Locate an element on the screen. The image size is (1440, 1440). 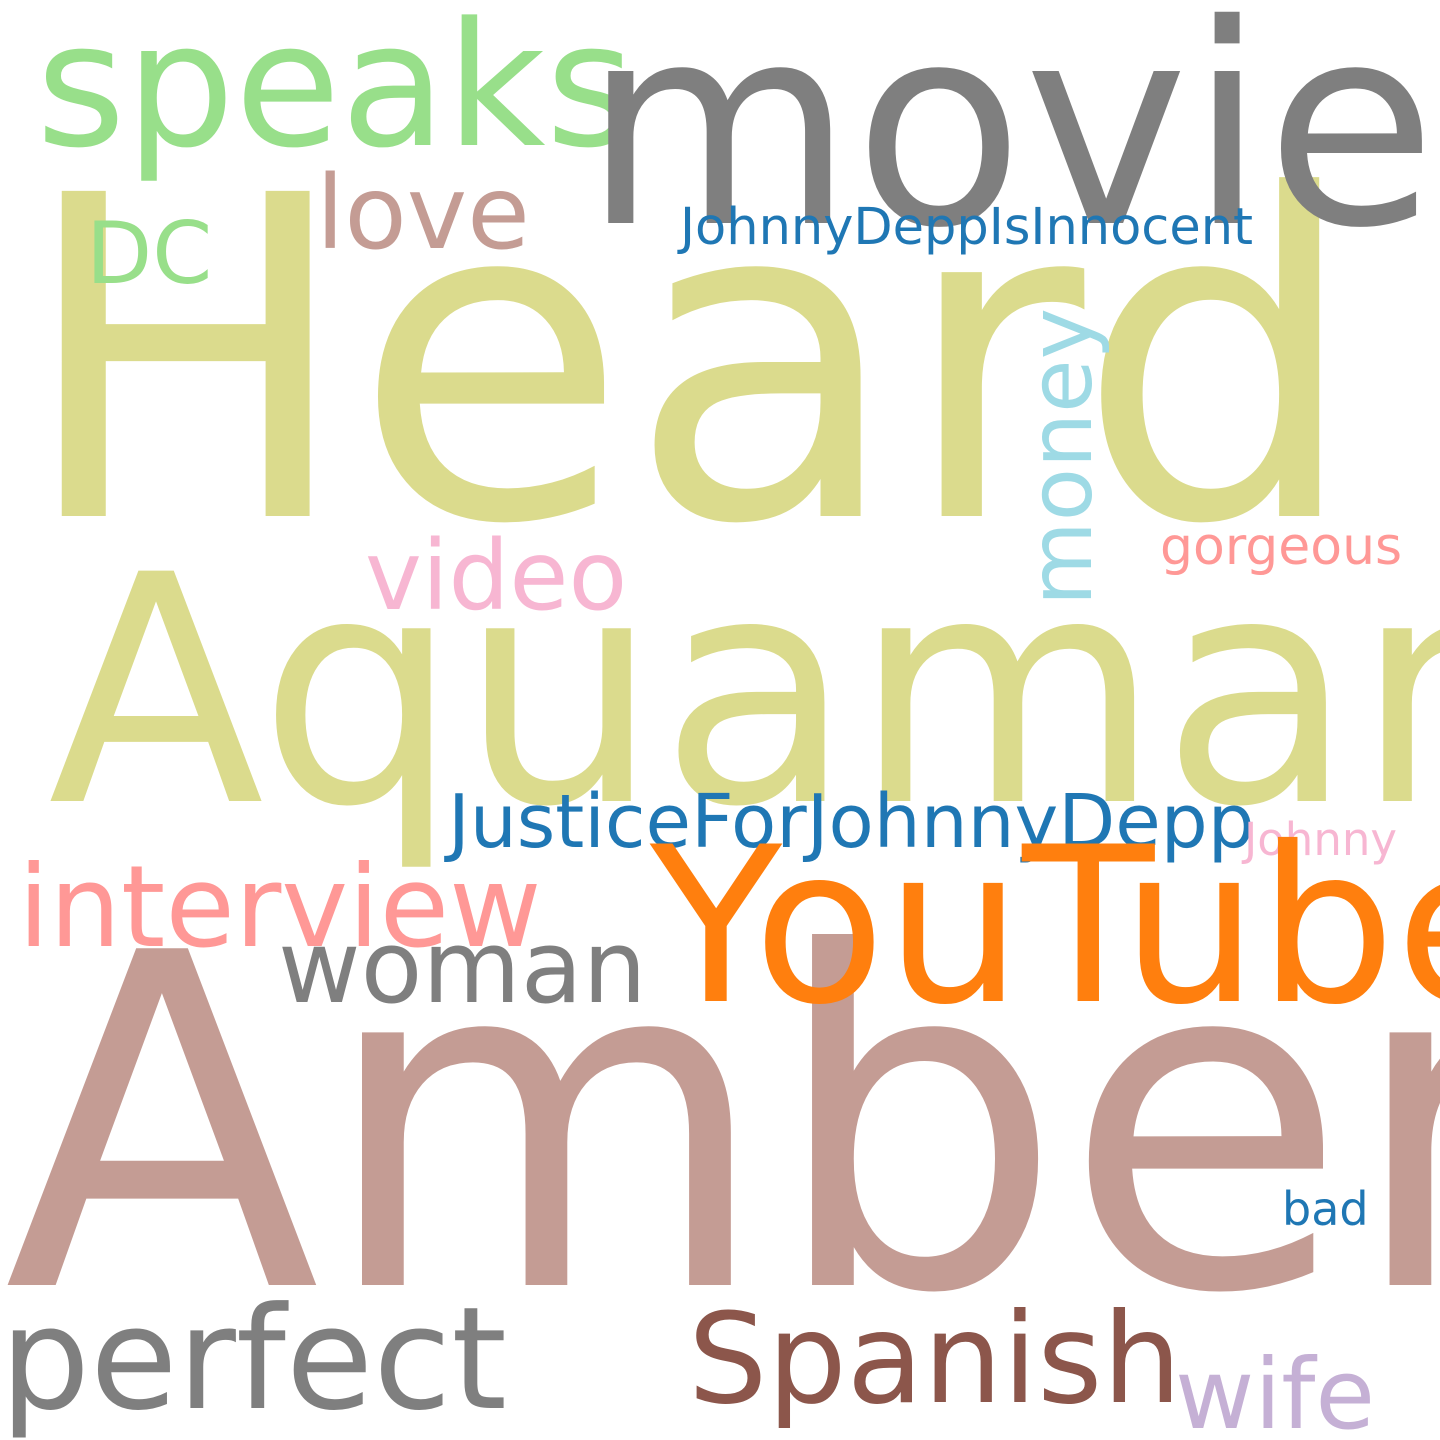
word-movie: movie is located at coordinates (1010, 144).